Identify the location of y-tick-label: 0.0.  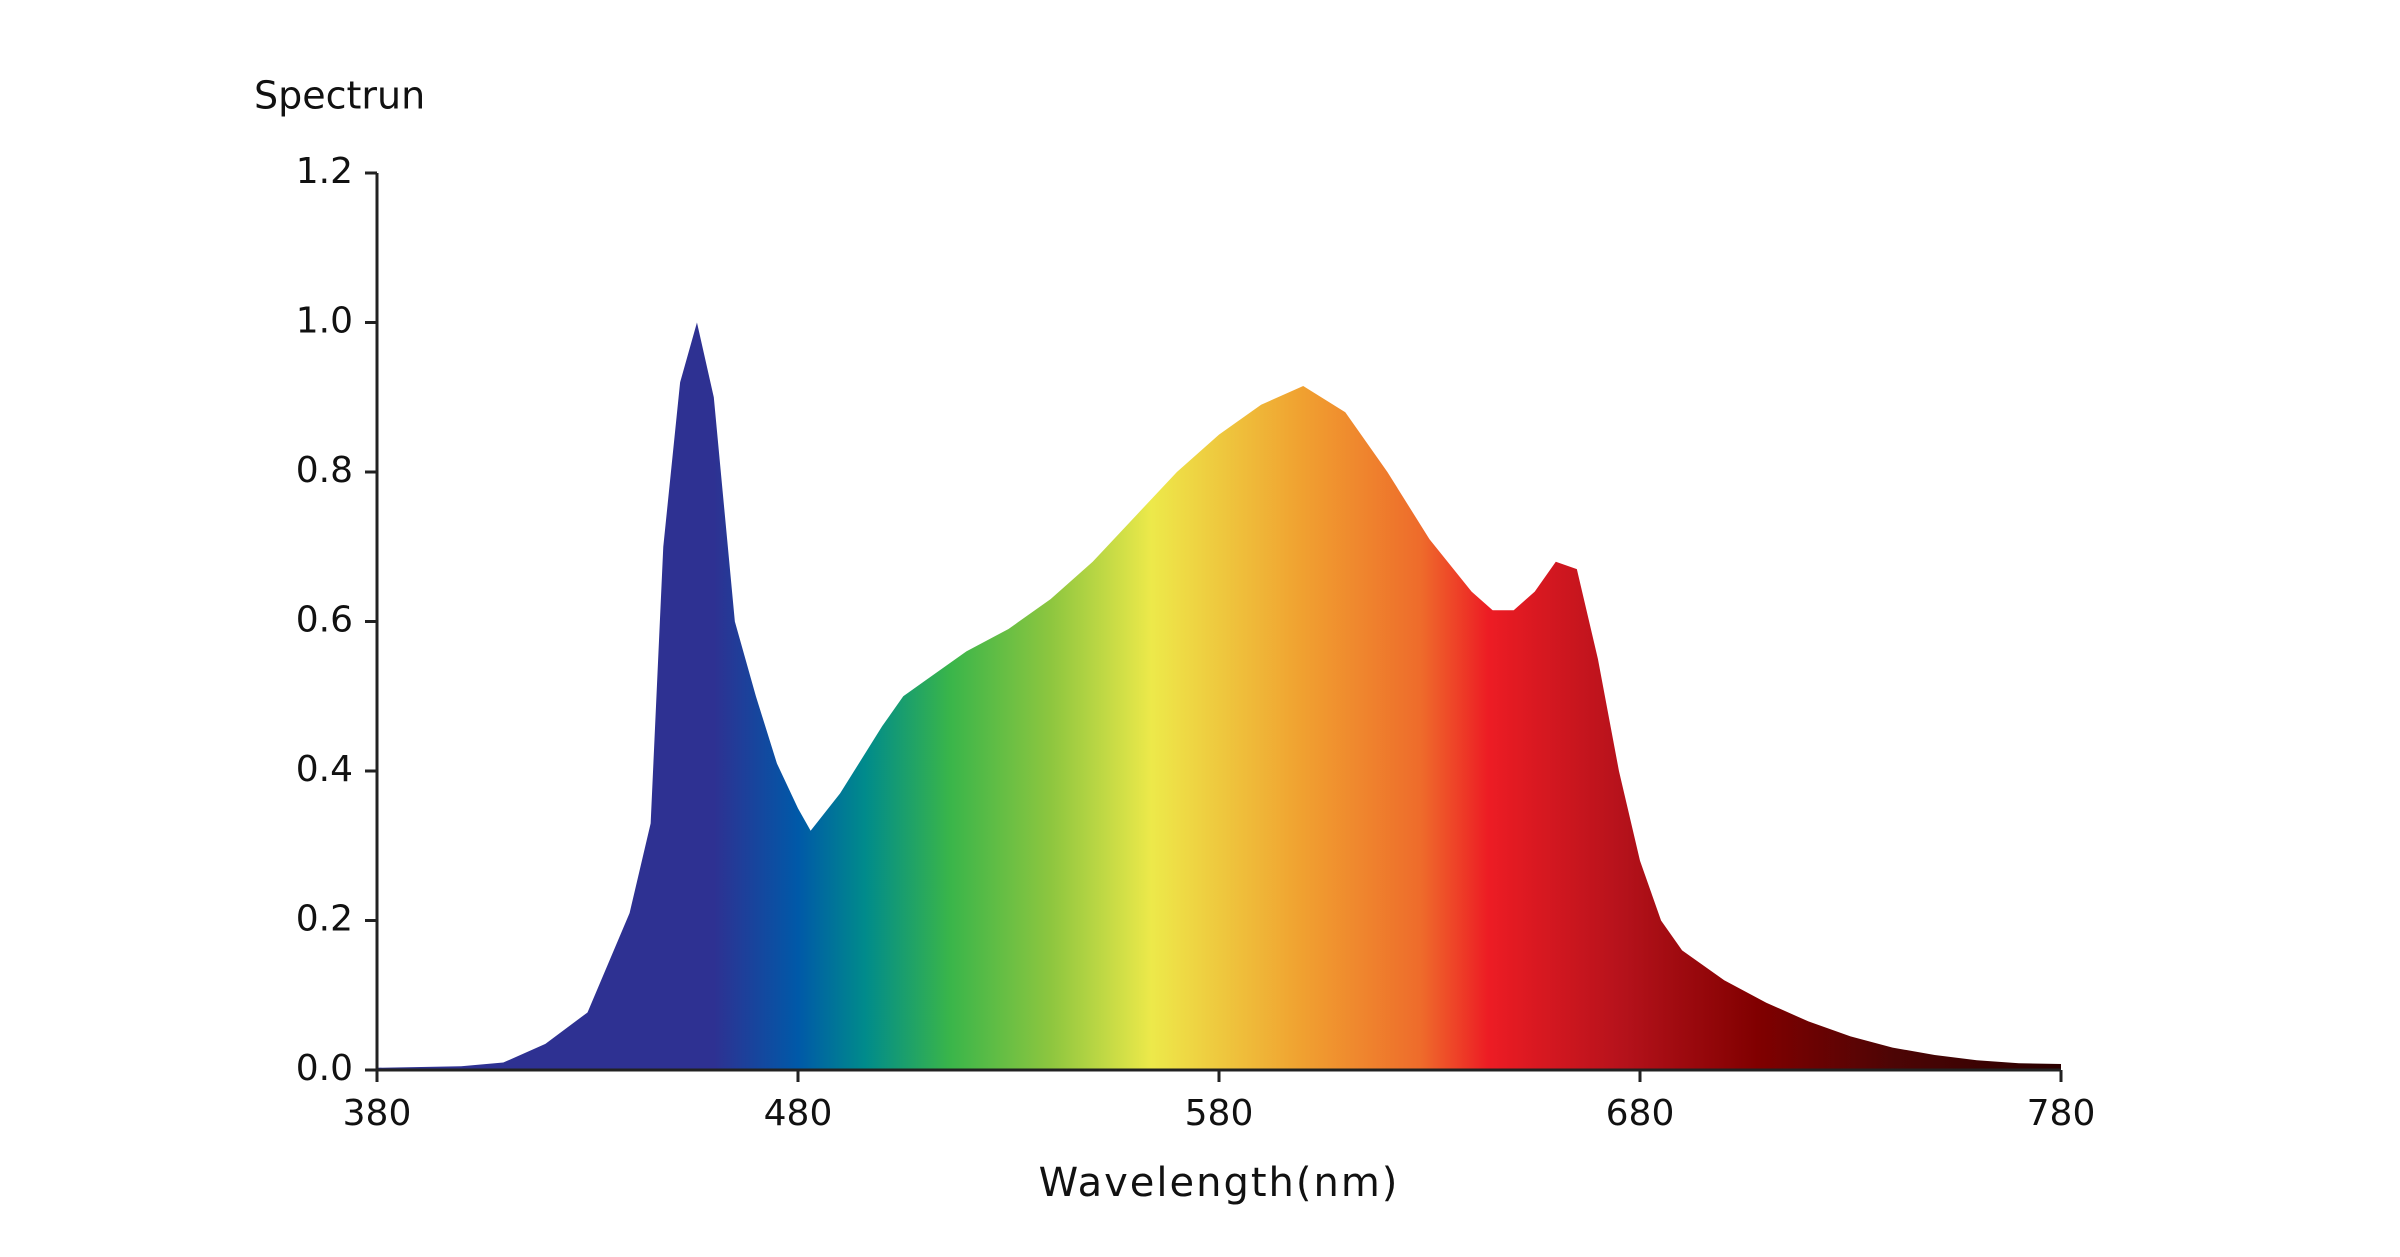
(324, 1068).